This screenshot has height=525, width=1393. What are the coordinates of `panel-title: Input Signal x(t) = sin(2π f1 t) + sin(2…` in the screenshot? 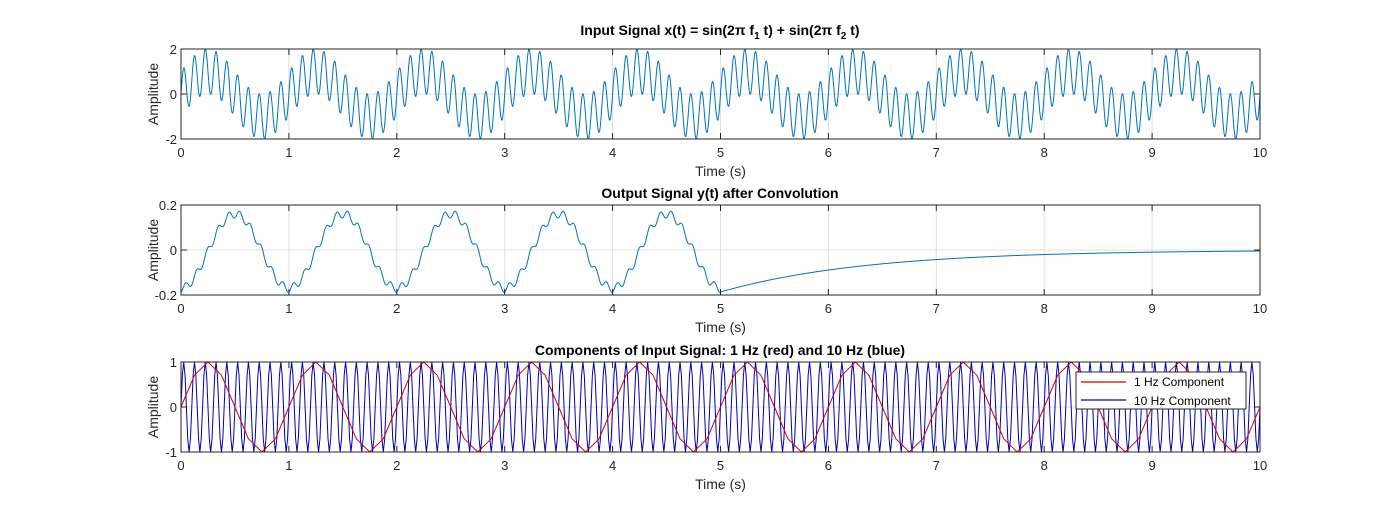 It's located at (719, 32).